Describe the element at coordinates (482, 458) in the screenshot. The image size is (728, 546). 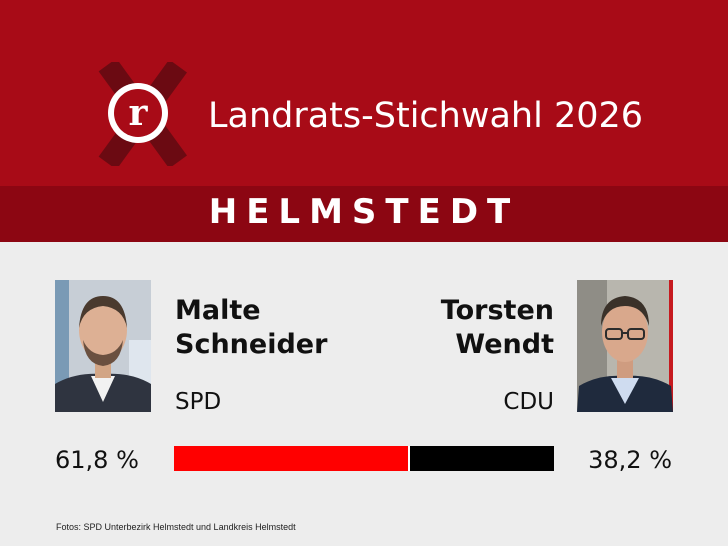
I see `result-bar-segment-right` at that location.